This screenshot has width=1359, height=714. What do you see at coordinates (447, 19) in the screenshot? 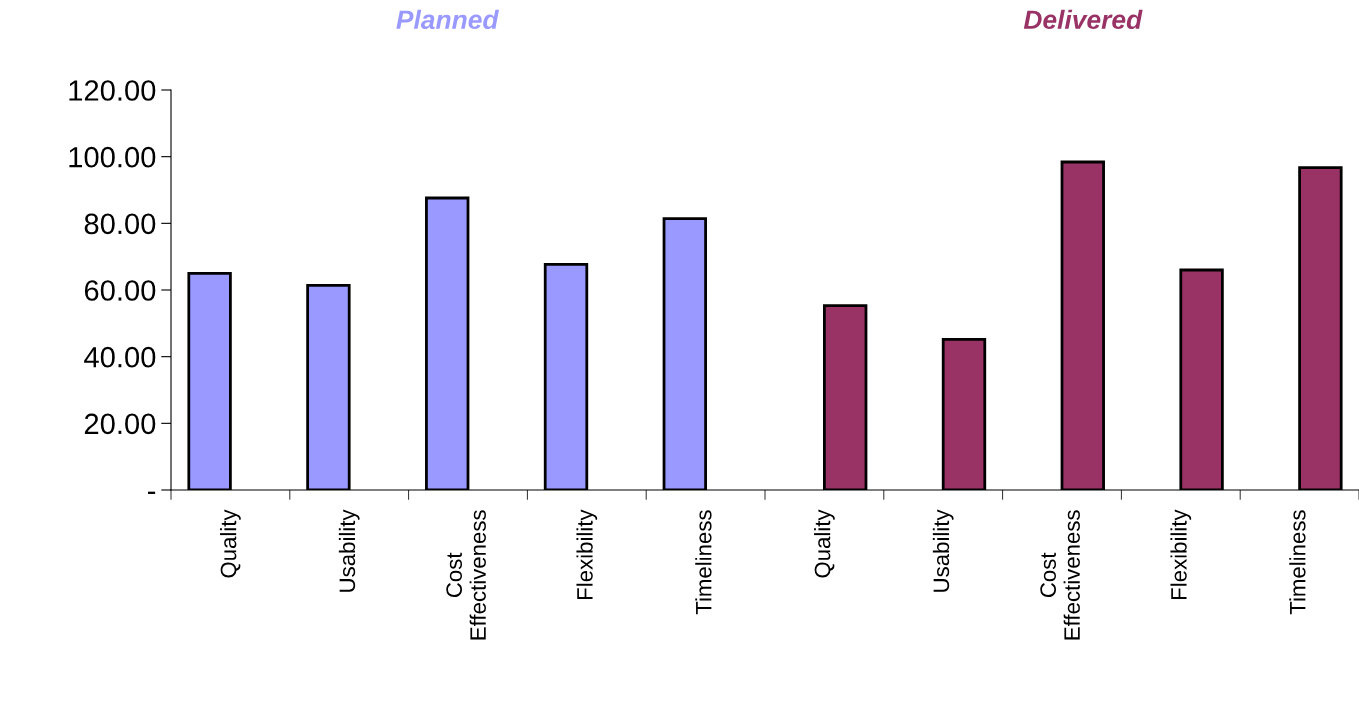
I see `text: Planned` at bounding box center [447, 19].